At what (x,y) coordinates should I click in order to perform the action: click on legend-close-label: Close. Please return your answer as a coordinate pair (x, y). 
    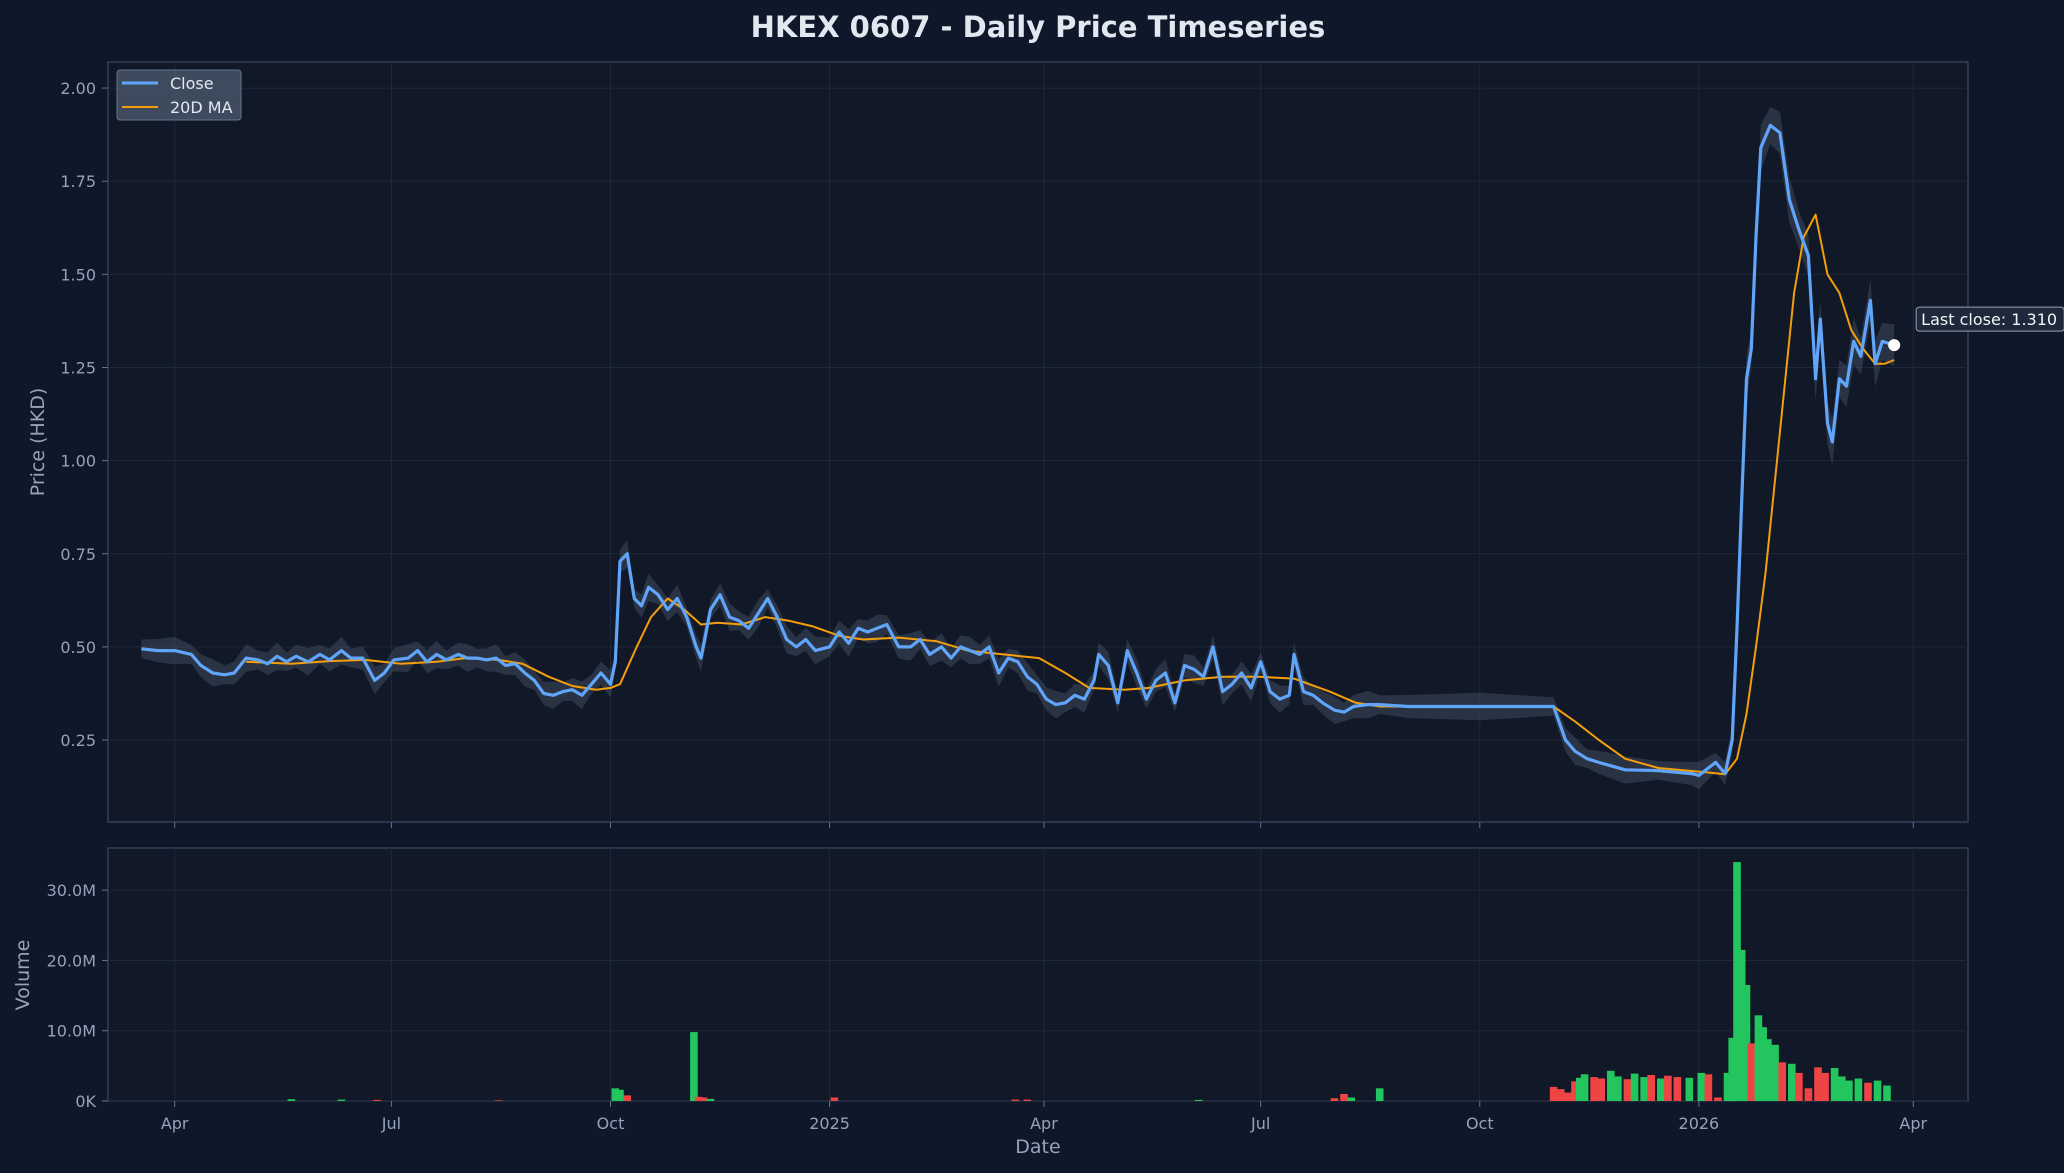
    Looking at the image, I should click on (192, 83).